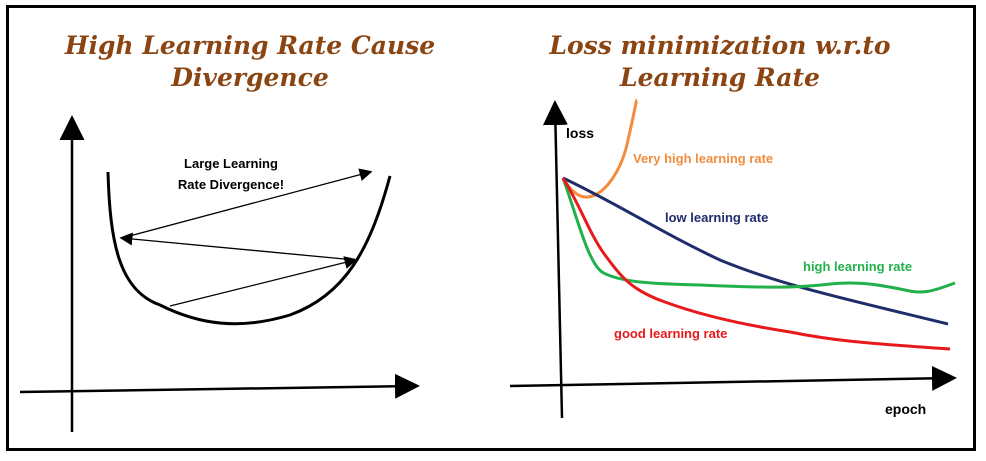 The width and height of the screenshot is (986, 461). What do you see at coordinates (857, 266) in the screenshot?
I see `label-high-lr: high learning rate` at bounding box center [857, 266].